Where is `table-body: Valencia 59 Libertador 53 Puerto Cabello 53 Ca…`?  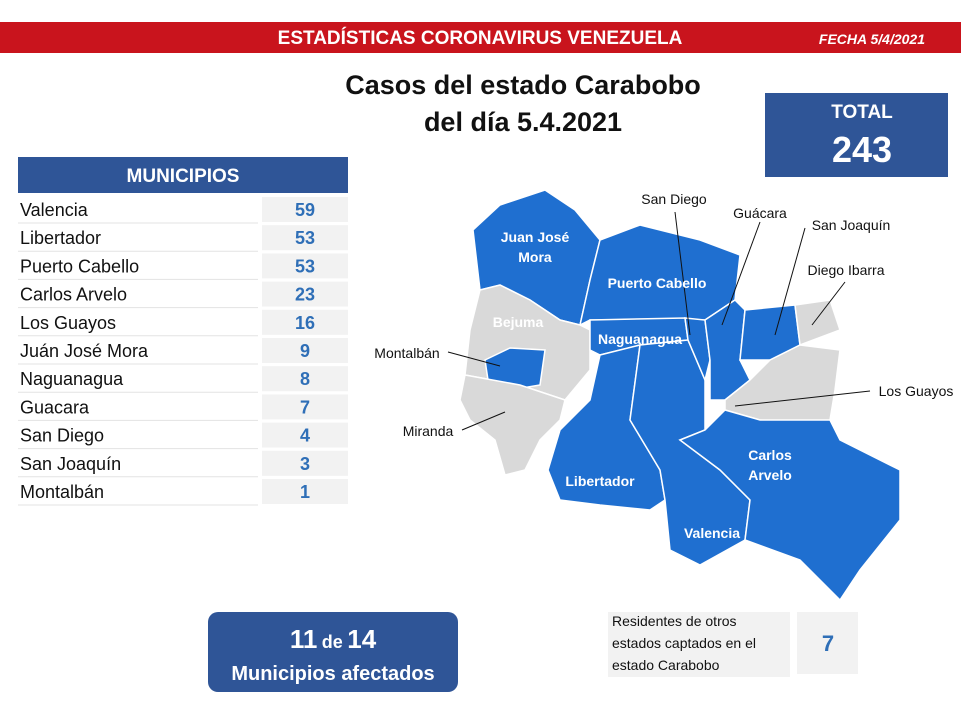 table-body: Valencia 59 Libertador 53 Puerto Cabello 53 Ca… is located at coordinates (183, 351).